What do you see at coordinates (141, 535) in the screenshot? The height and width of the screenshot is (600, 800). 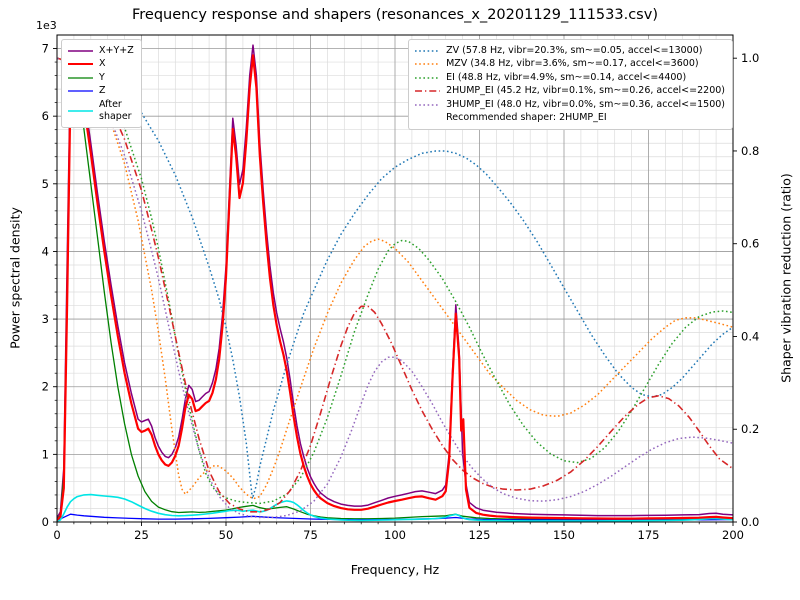 I see `x-tick-label: 25` at bounding box center [141, 535].